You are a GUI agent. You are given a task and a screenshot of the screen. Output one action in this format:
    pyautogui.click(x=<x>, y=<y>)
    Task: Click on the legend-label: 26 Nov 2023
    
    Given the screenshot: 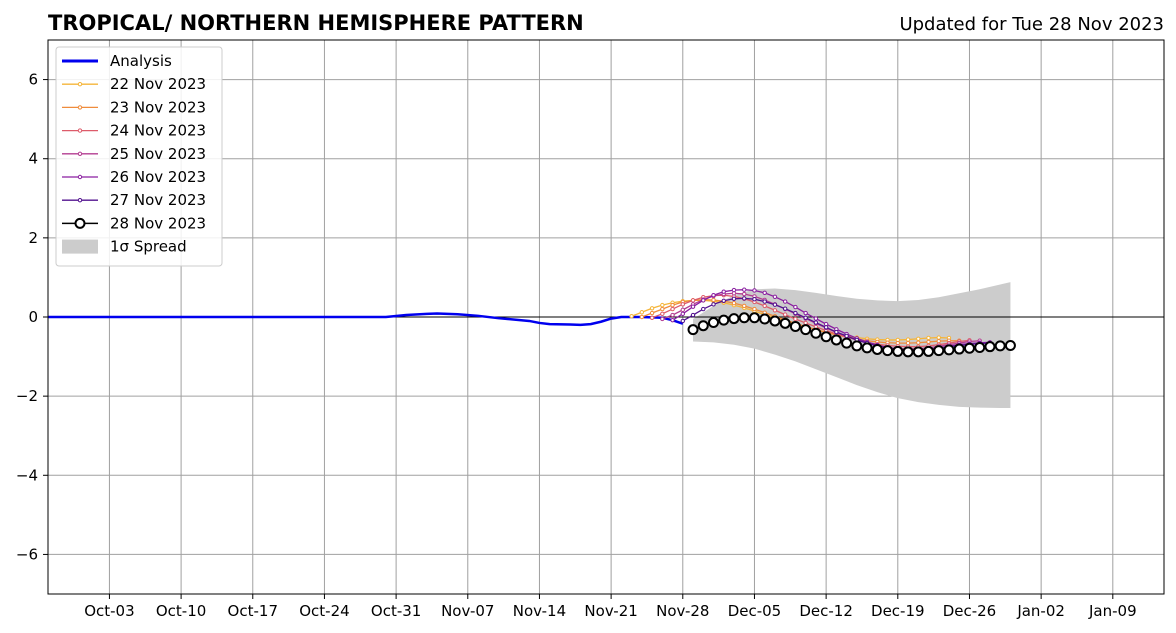 What is the action you would take?
    pyautogui.click(x=158, y=177)
    